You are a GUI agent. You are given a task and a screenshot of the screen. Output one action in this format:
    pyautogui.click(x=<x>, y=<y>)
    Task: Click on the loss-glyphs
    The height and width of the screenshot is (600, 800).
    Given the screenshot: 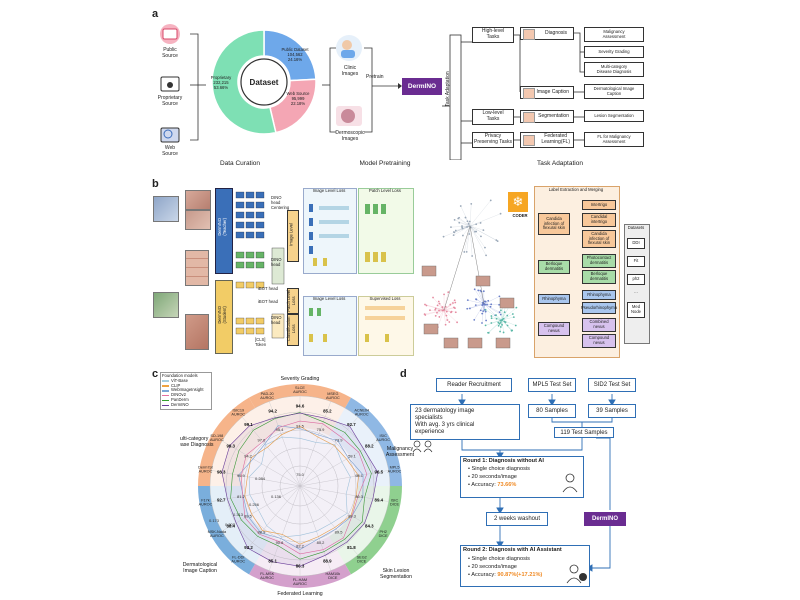 What is the action you would take?
    pyautogui.click(x=357, y=273)
    